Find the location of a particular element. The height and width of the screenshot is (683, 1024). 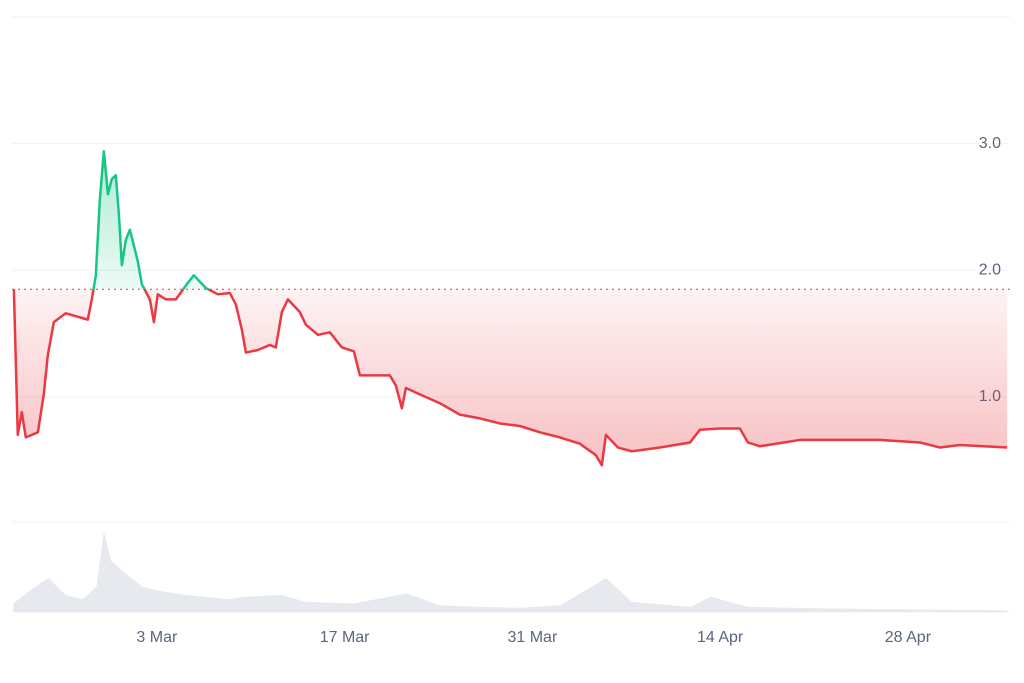

y-tick-label: 3.0 is located at coordinates (990, 143).